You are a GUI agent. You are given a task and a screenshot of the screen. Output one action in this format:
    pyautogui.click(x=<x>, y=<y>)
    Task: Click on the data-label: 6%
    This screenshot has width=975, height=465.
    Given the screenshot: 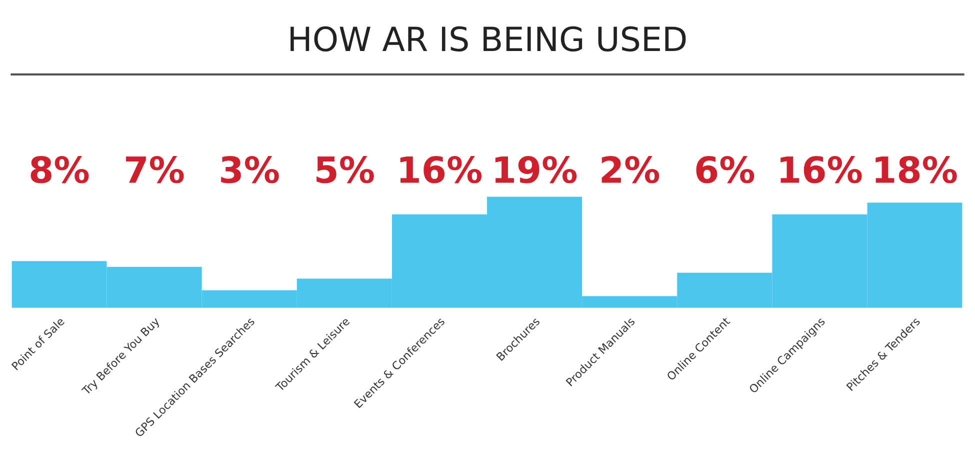 What is the action you would take?
    pyautogui.click(x=725, y=170)
    